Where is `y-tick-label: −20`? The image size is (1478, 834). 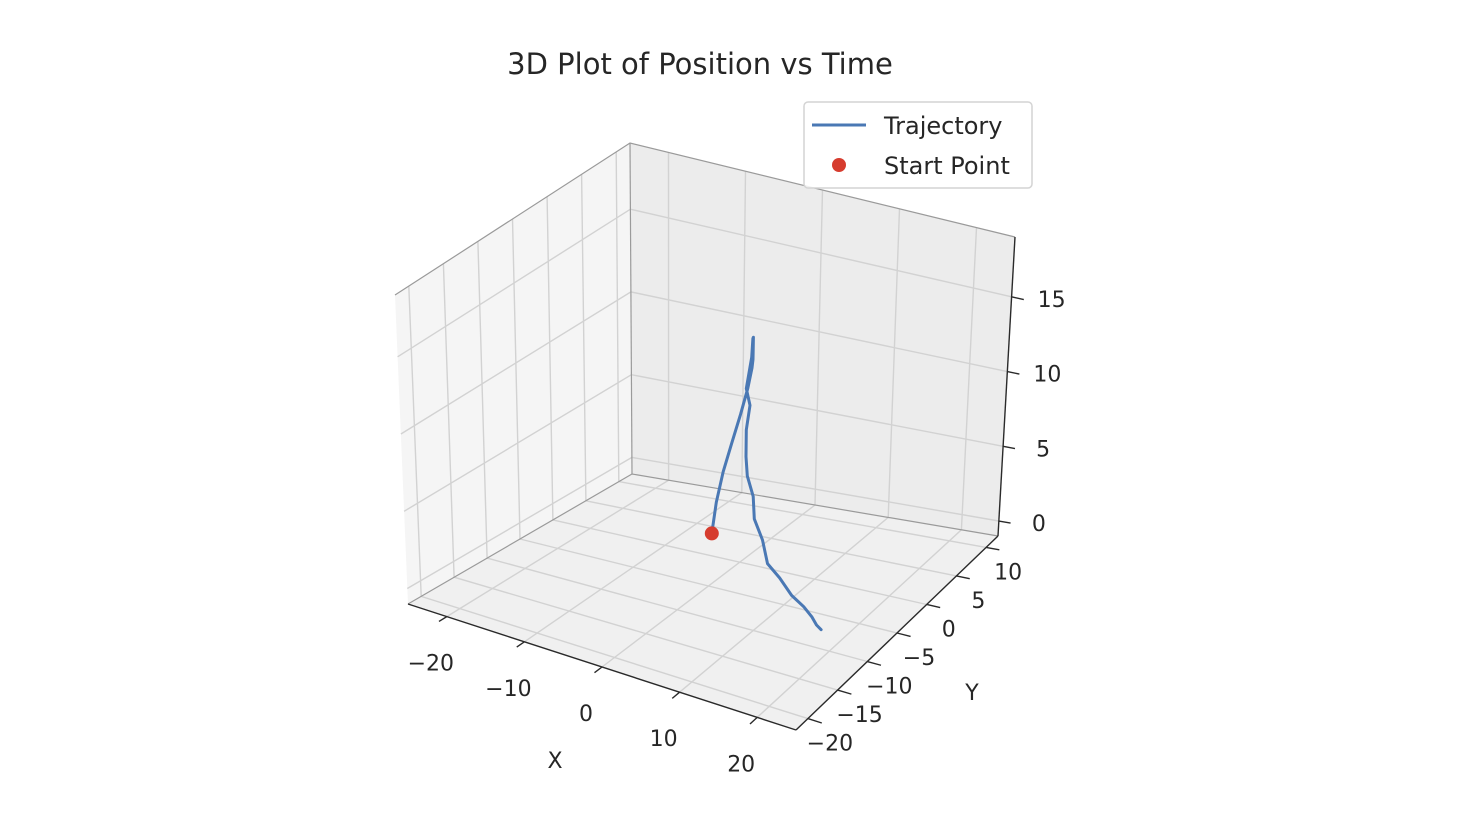
y-tick-label: −20 is located at coordinates (830, 744).